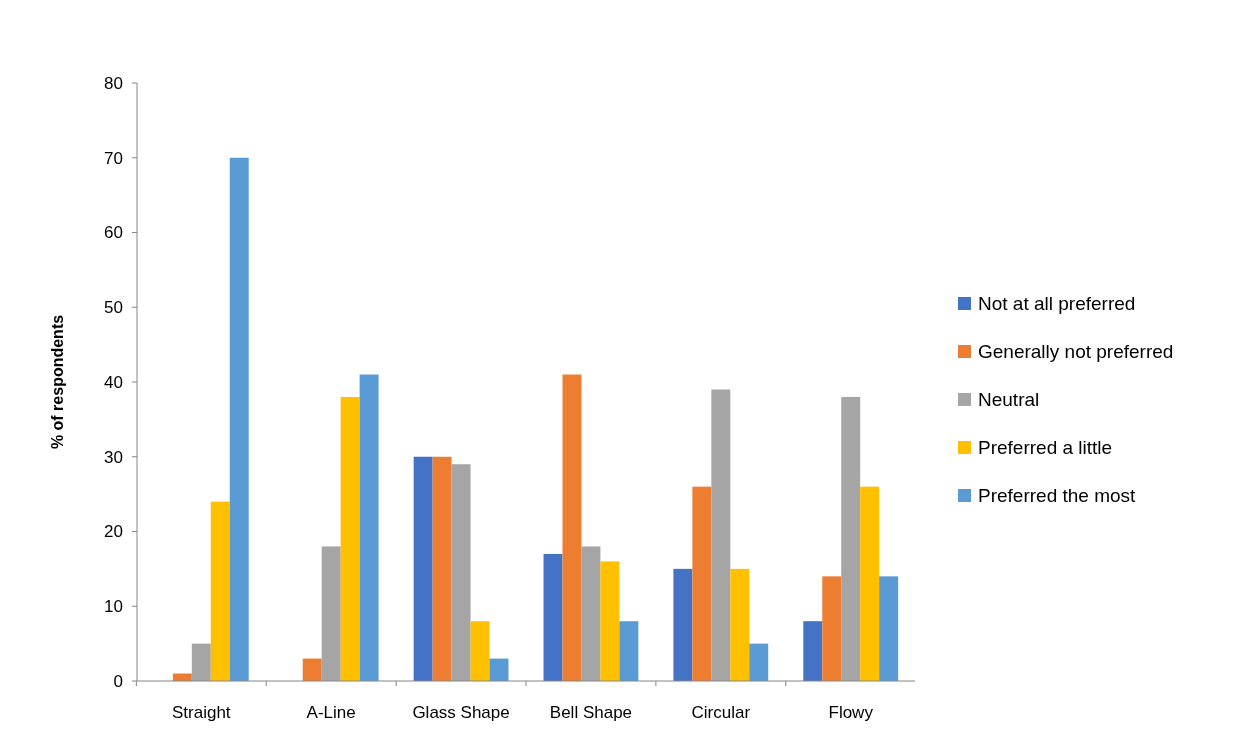 The image size is (1259, 744). I want to click on y-tick-label: 40, so click(113, 382).